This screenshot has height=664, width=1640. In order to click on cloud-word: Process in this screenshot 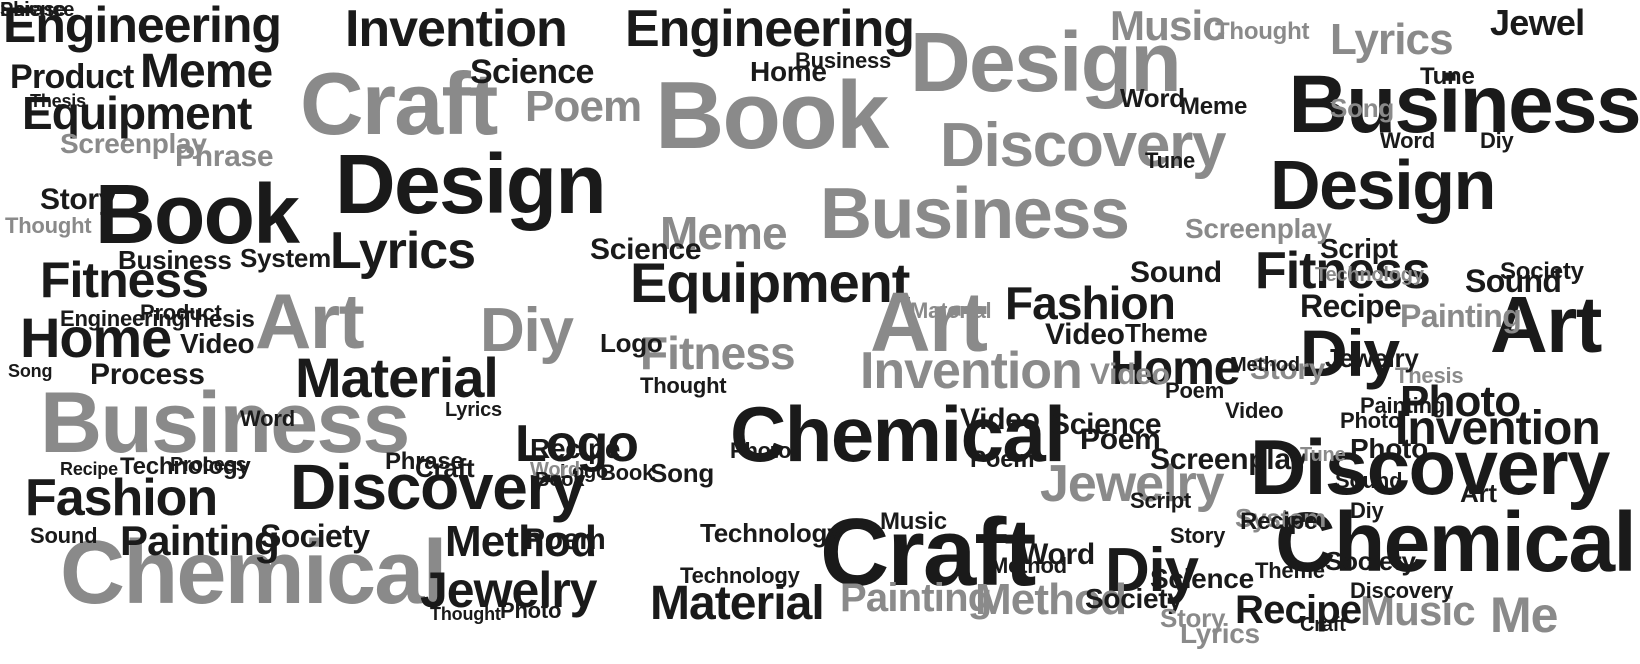, I will do `click(208, 465)`.